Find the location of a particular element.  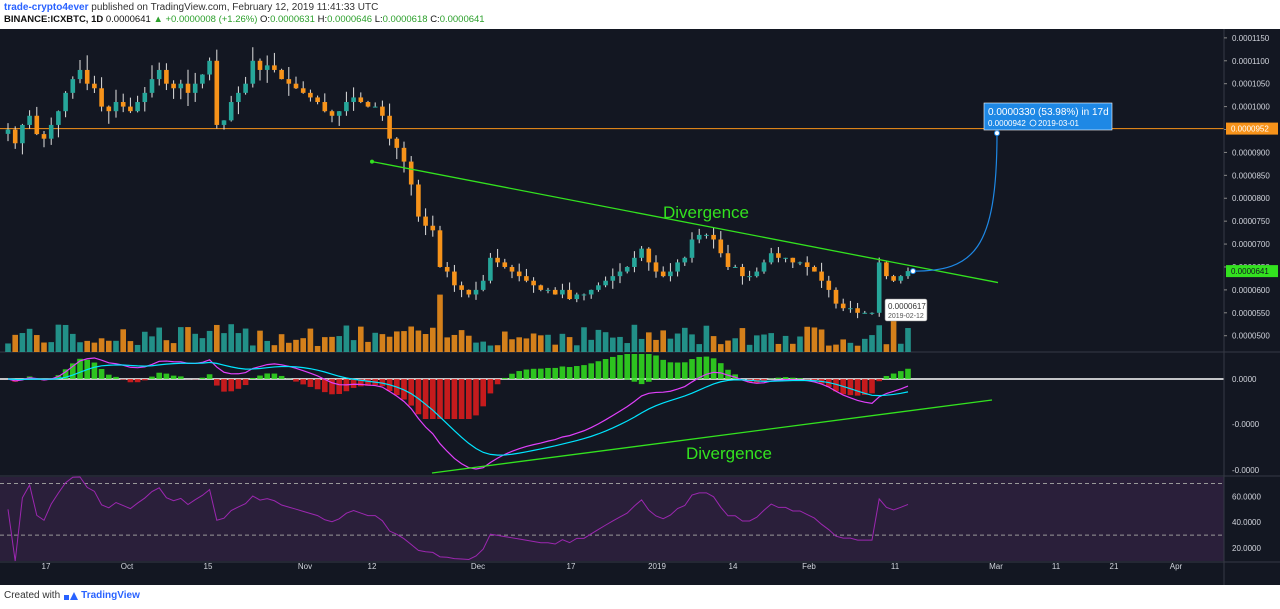

rsi-background is located at coordinates (612, 519).